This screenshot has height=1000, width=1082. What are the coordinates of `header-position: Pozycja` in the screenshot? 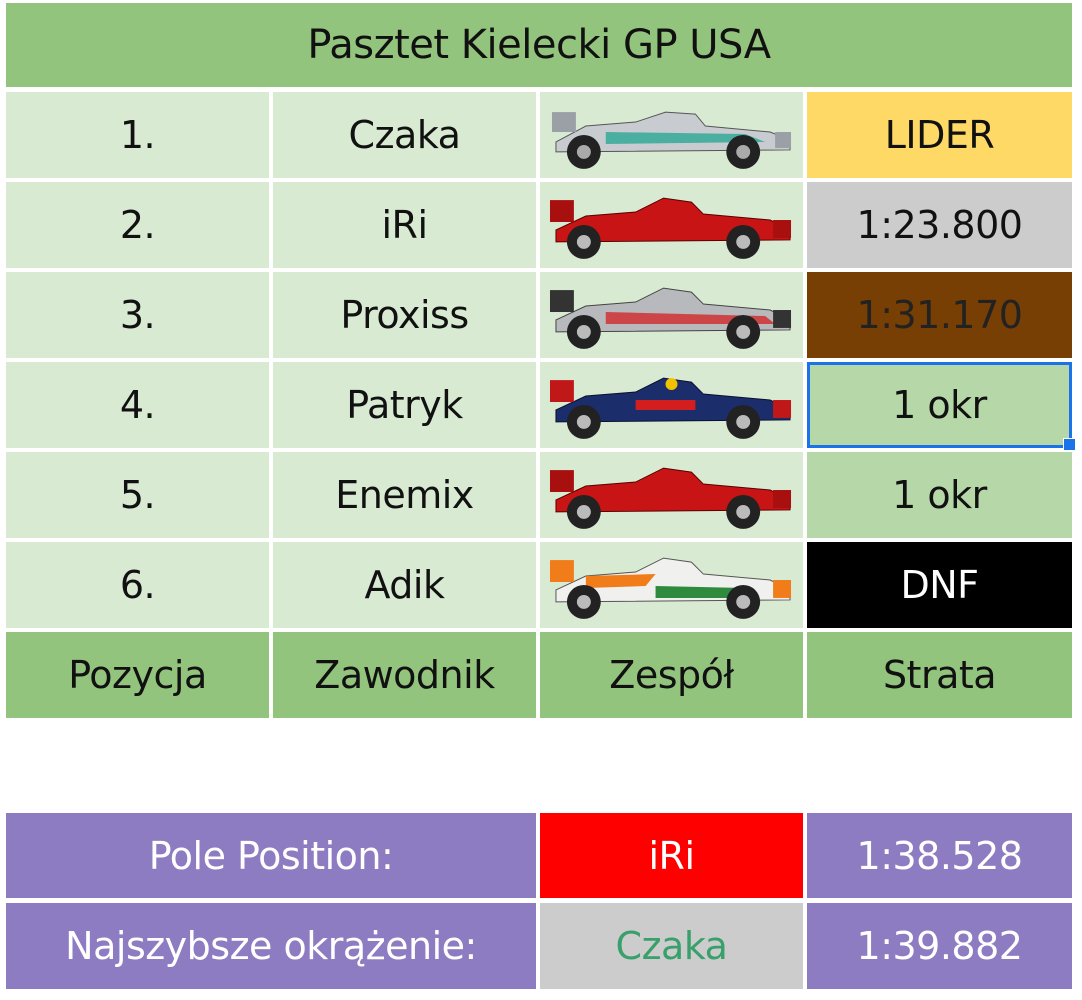 It's located at (137, 675).